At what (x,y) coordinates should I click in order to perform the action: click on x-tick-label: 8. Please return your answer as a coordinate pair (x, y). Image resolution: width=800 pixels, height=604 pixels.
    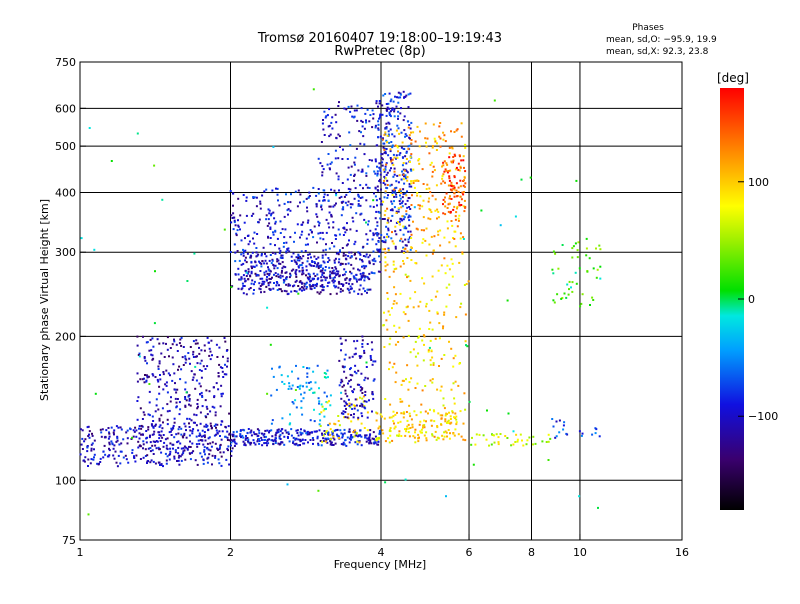
    Looking at the image, I should click on (531, 552).